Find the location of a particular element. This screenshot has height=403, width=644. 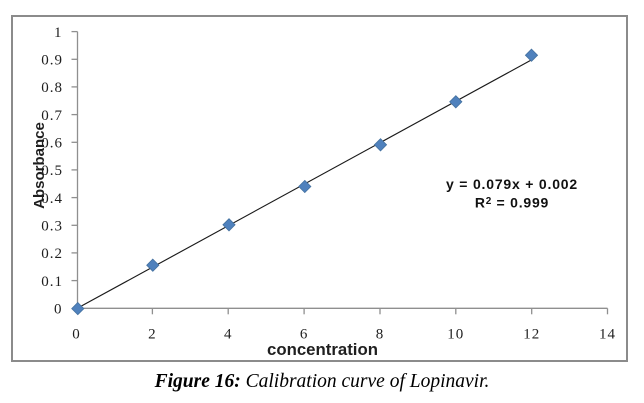

svg-text: 0.9 is located at coordinates (52, 61).